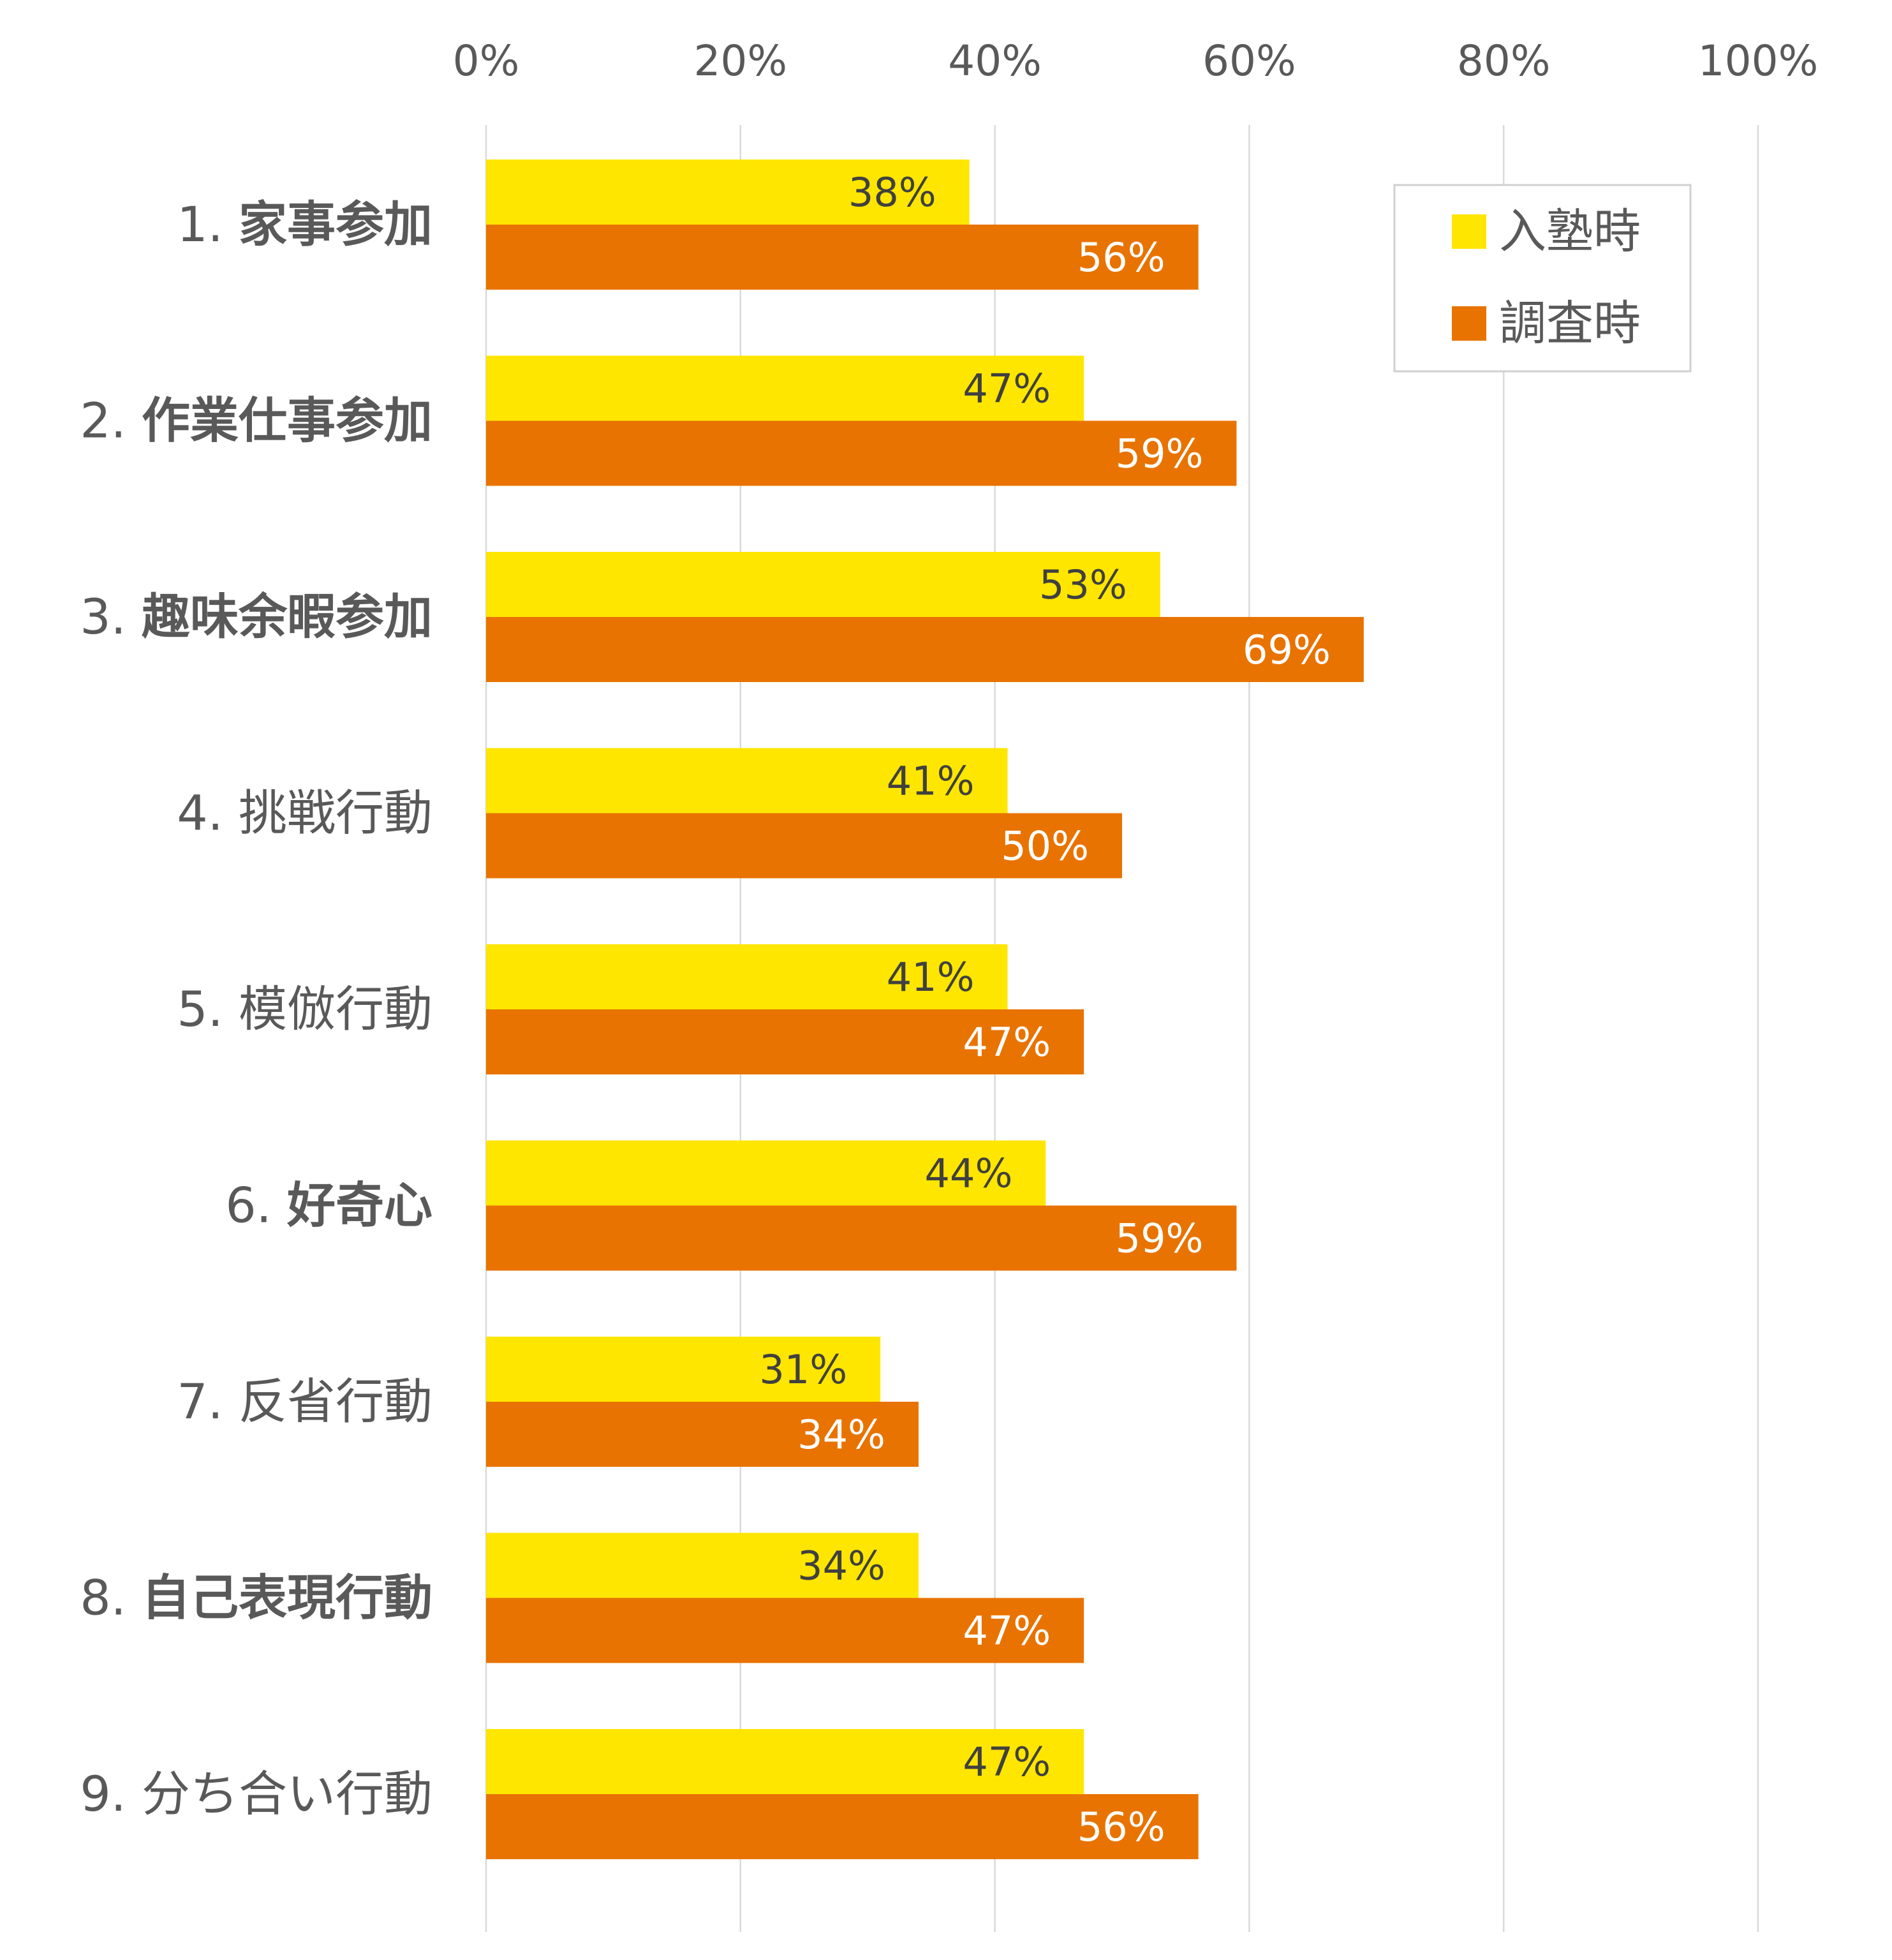 This screenshot has width=1892, height=1960. Describe the element at coordinates (1570, 232) in the screenshot. I see `legend-label-entry: 入塾時` at that location.